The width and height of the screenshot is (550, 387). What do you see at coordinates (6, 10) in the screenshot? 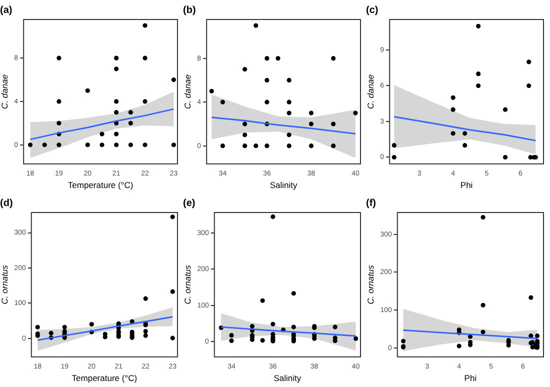
I see `chart-title: (a)` at bounding box center [6, 10].